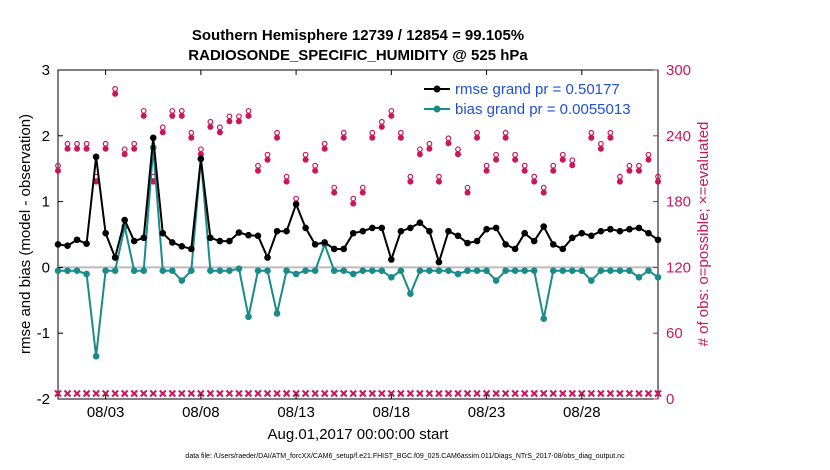  What do you see at coordinates (678, 267) in the screenshot?
I see `y2-tick-label: 120` at bounding box center [678, 267].